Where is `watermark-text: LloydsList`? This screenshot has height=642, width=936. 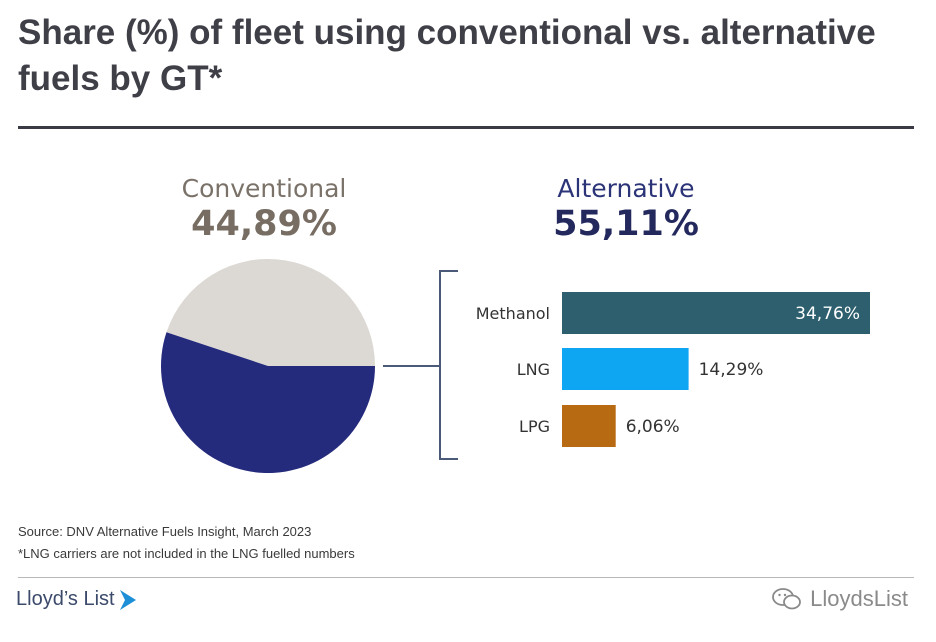
watermark-text: LloydsList is located at coordinates (859, 598).